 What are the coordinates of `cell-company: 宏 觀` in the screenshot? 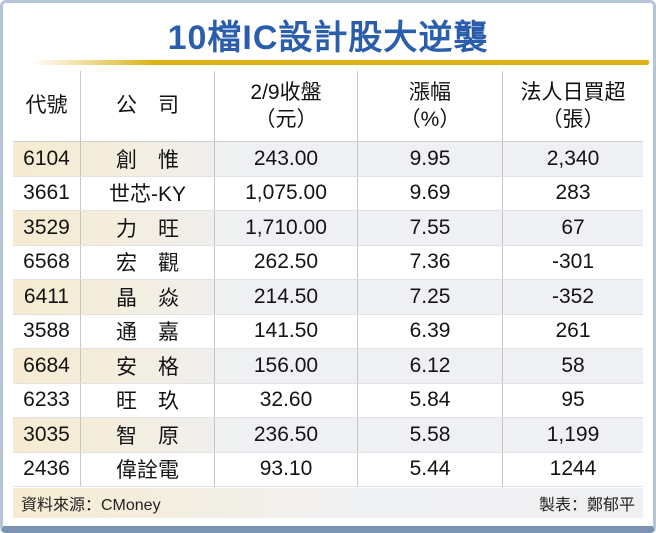 It's located at (148, 262).